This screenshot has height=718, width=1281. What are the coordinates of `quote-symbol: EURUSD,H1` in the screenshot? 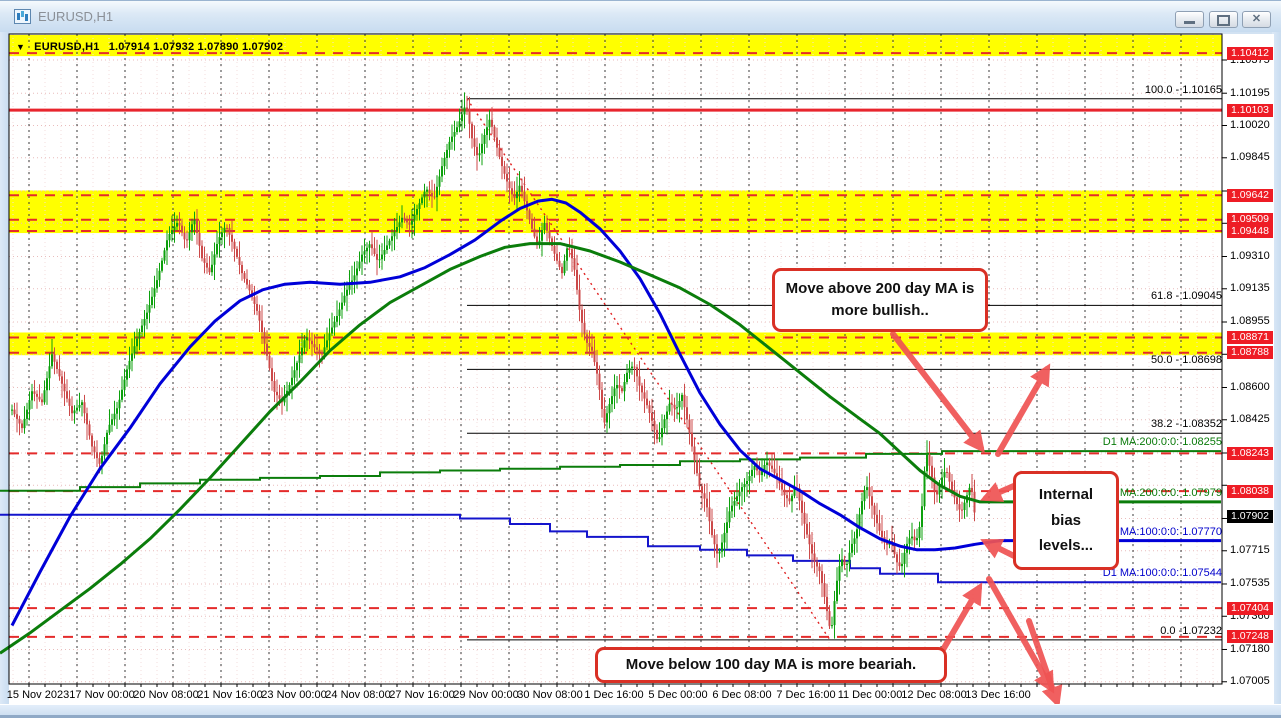 It's located at (67, 47).